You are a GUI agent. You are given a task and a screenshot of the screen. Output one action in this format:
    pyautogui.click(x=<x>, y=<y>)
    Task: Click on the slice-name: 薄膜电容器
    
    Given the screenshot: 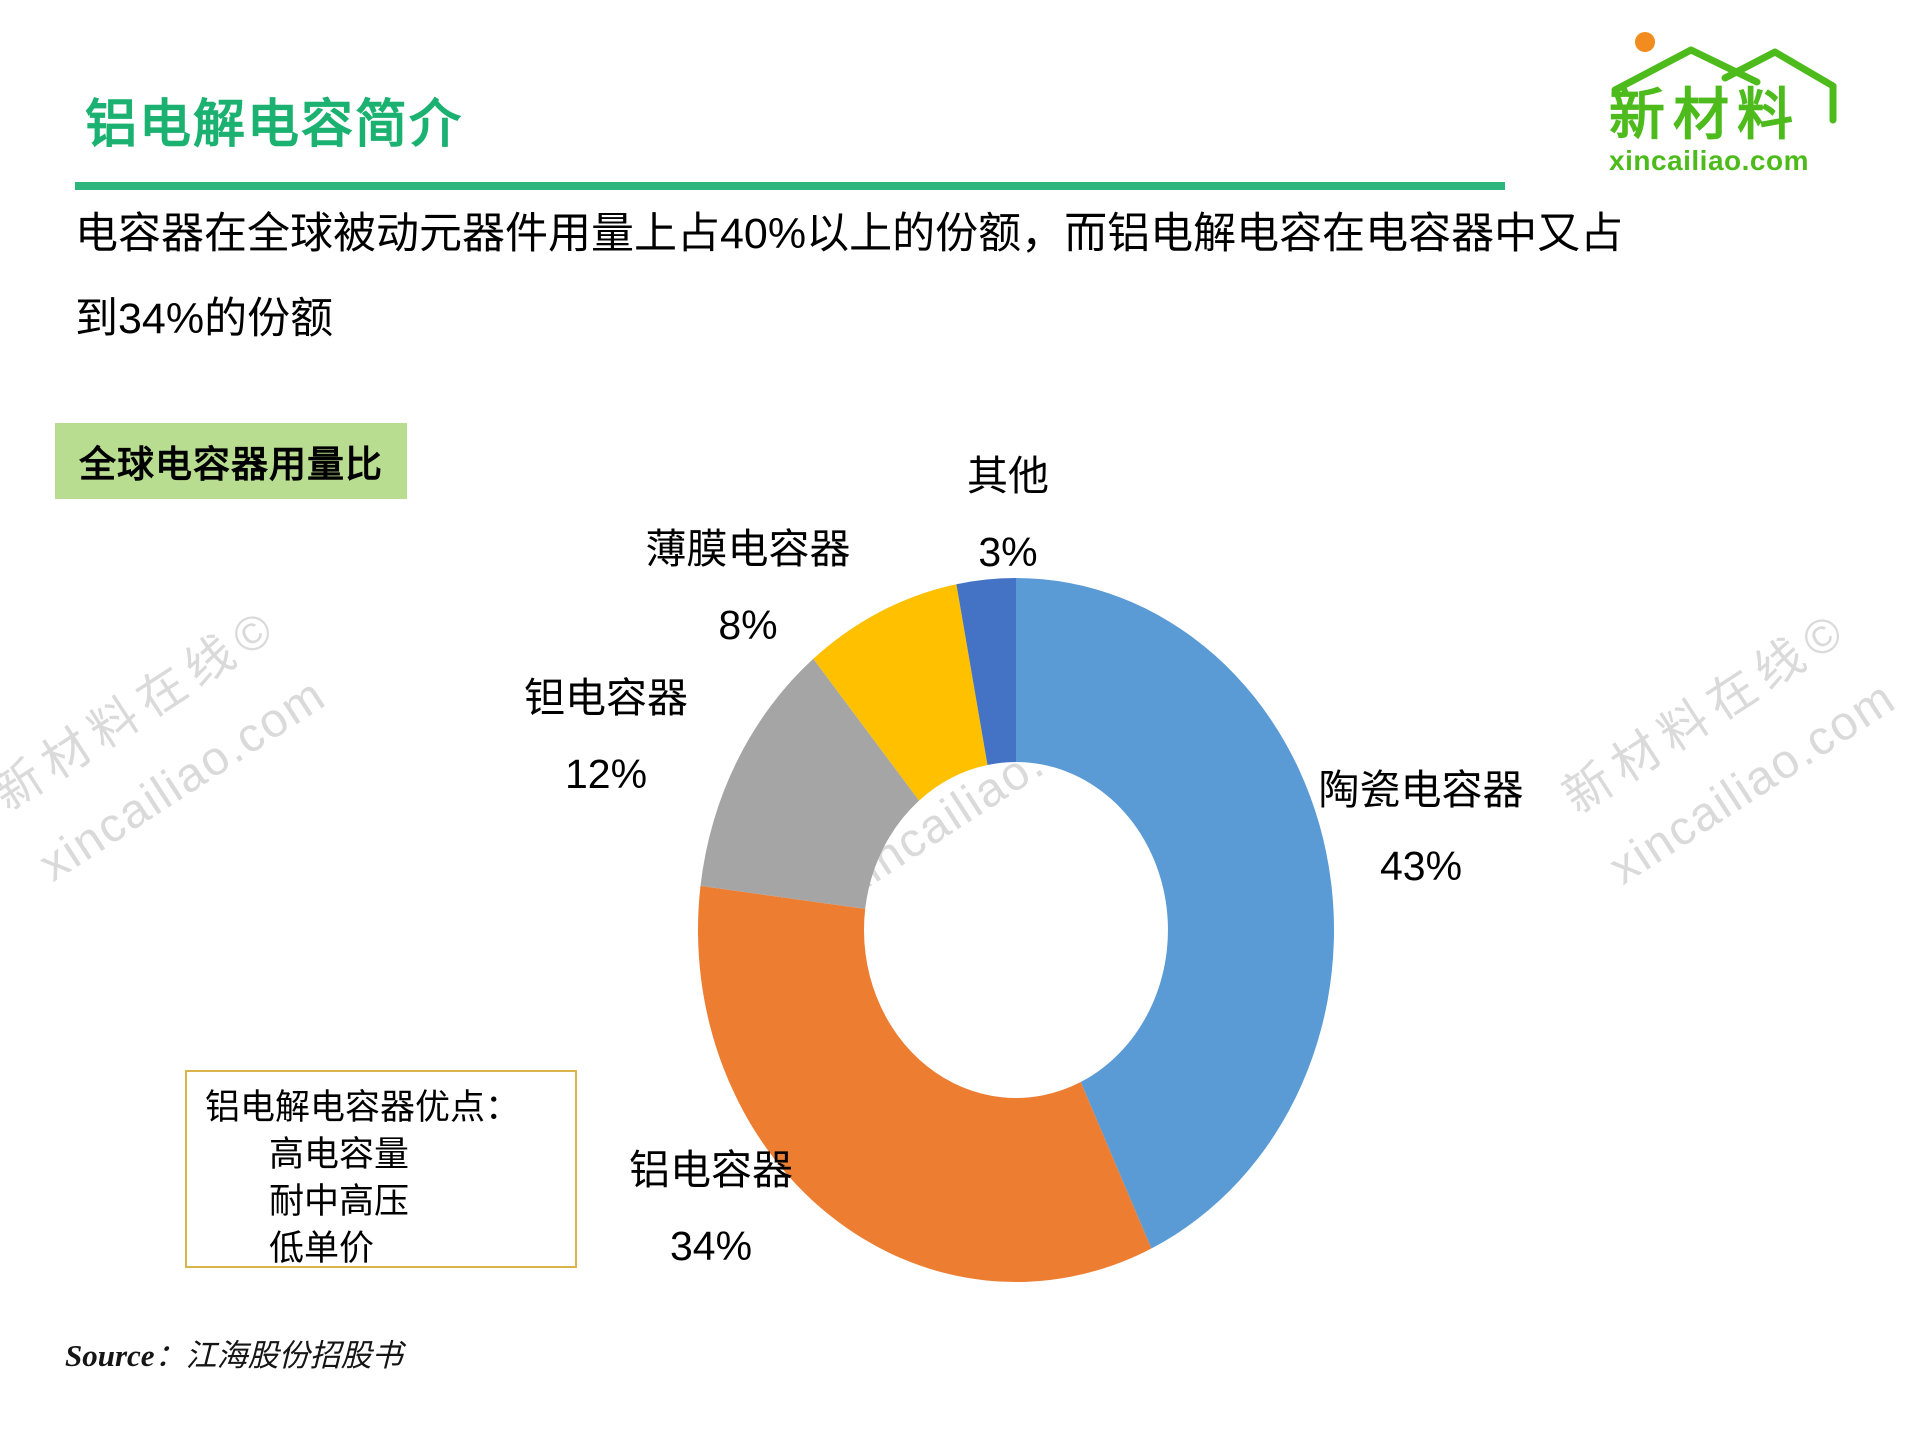 What is the action you would take?
    pyautogui.click(x=748, y=549)
    